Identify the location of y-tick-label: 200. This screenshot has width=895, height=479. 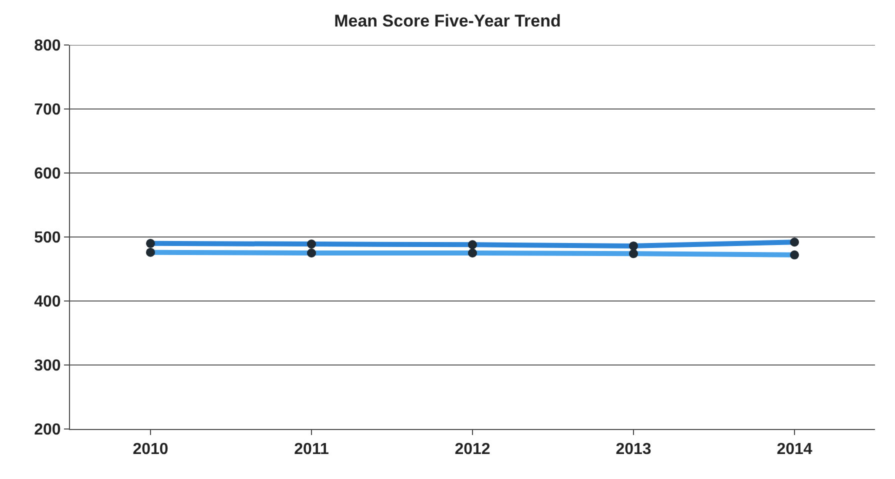
(47, 430).